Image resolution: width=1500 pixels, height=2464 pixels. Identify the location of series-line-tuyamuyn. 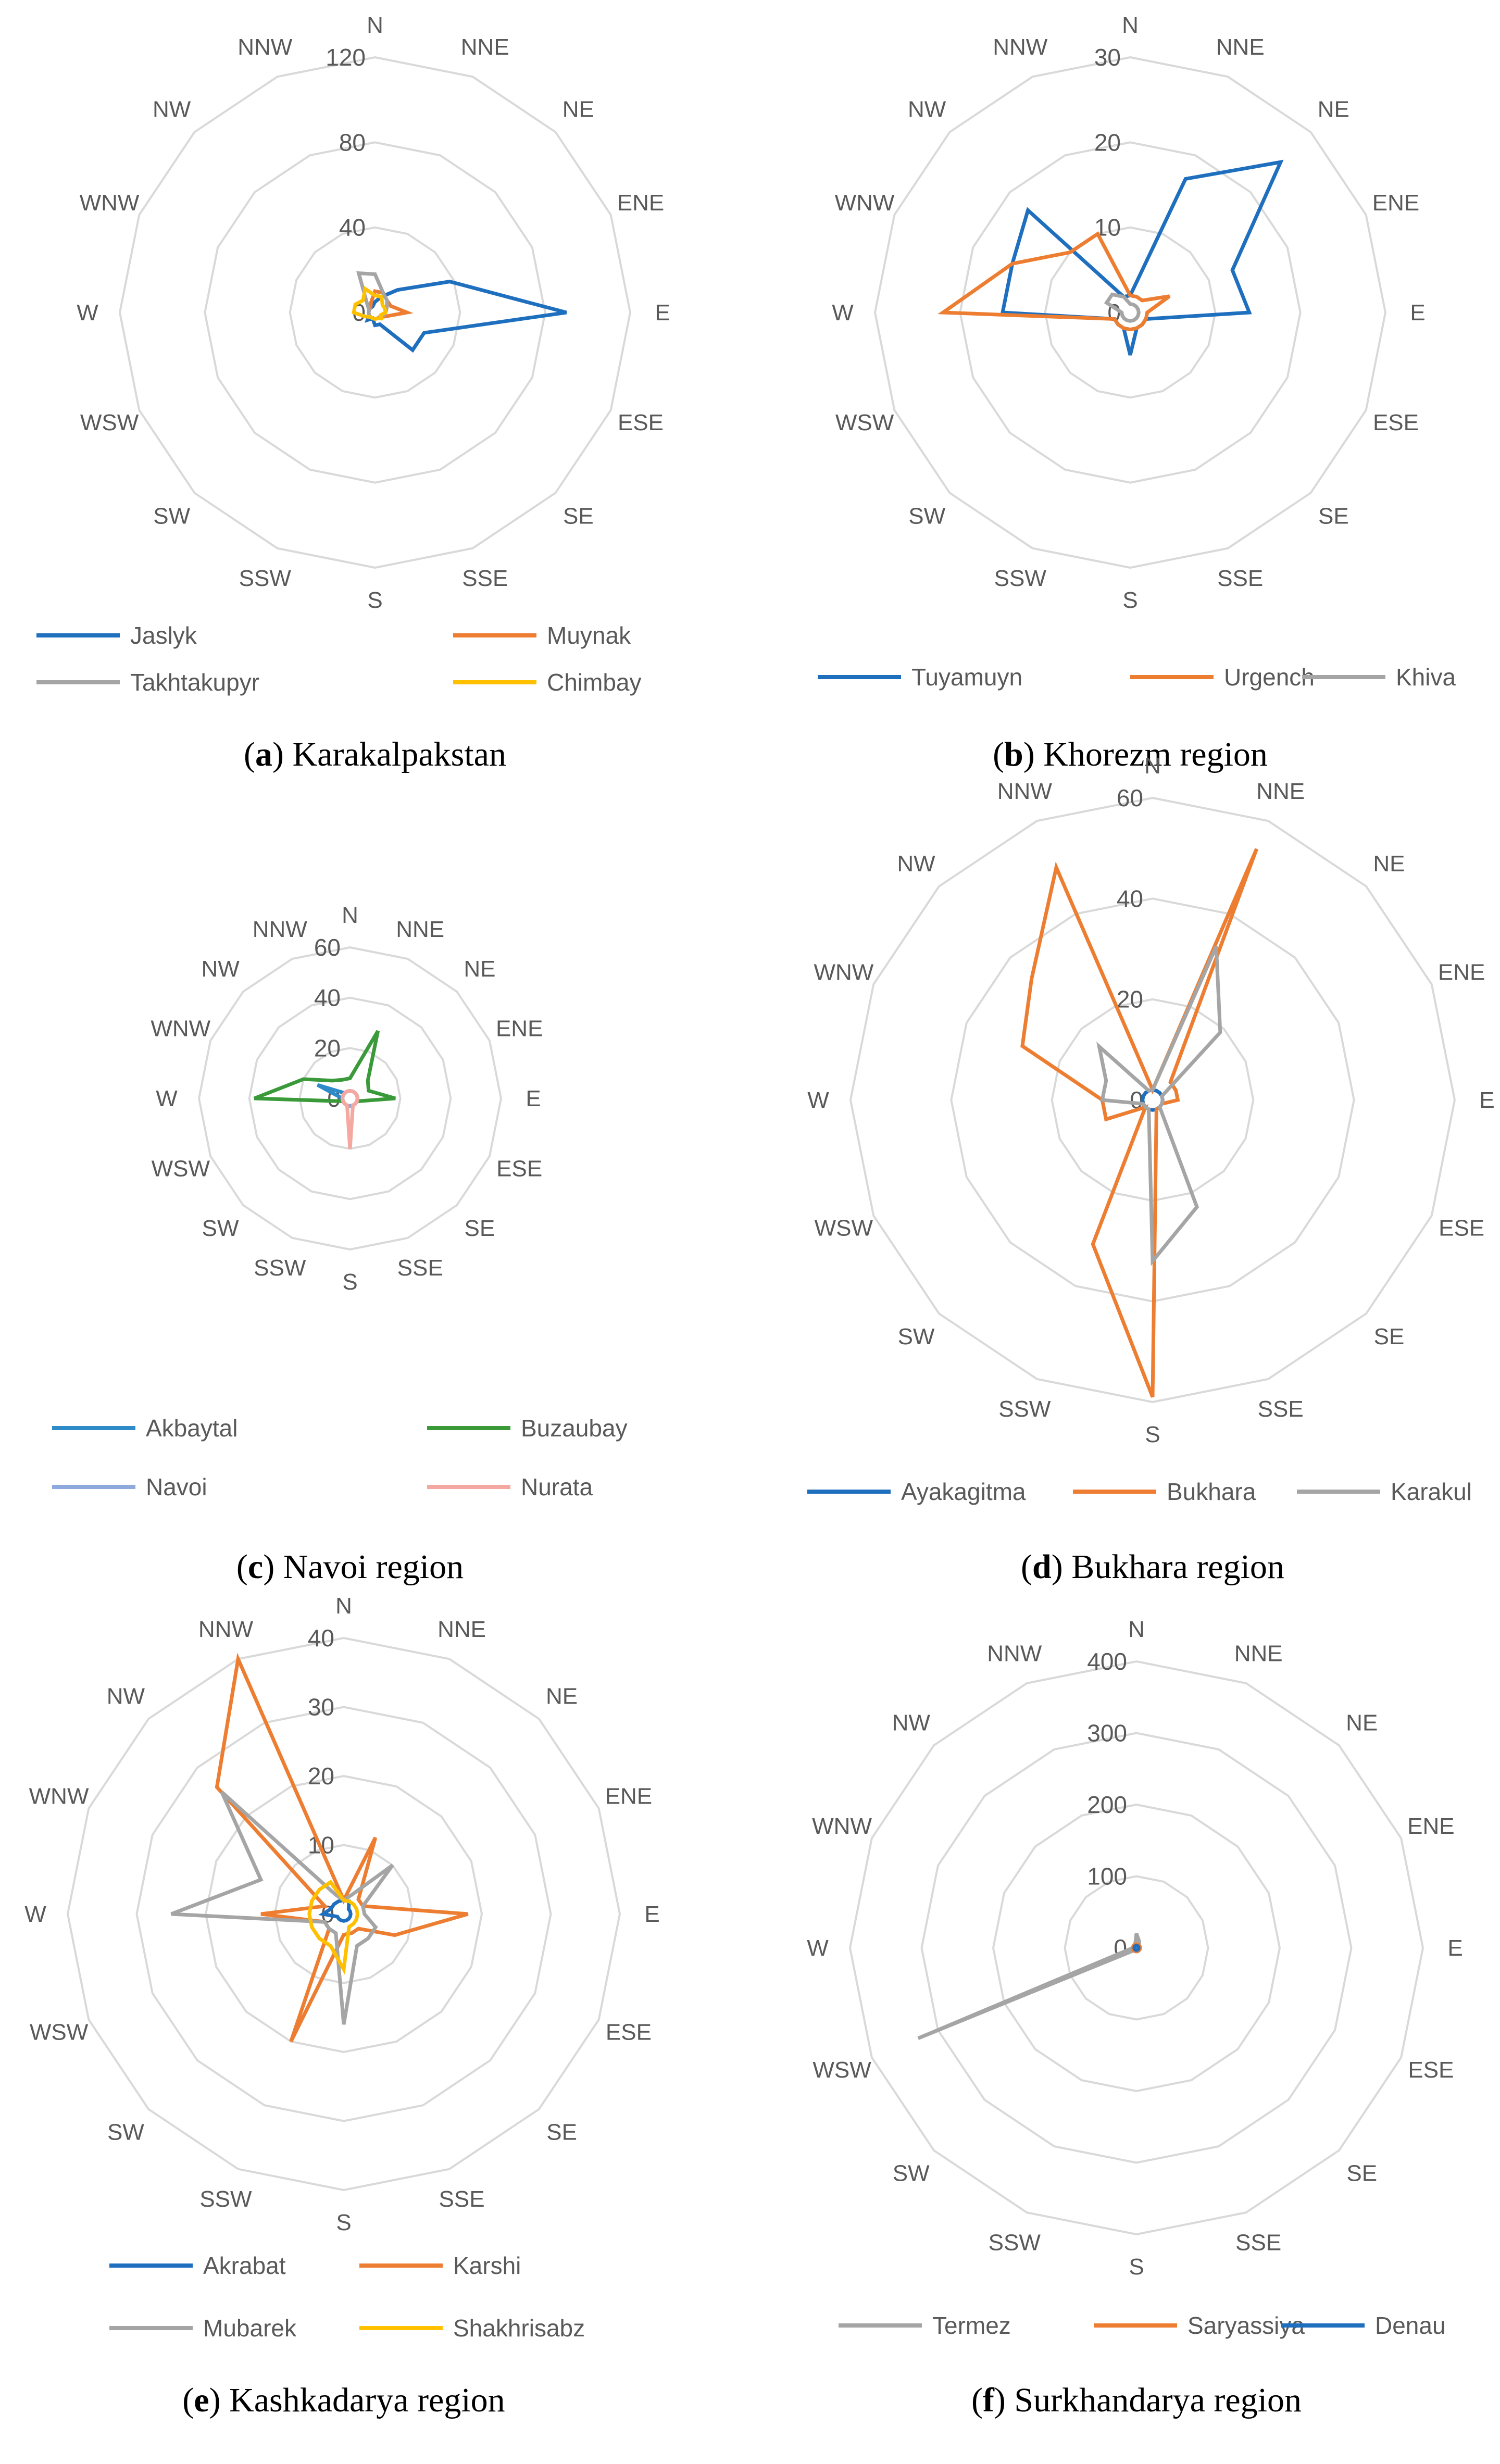
(1142, 257).